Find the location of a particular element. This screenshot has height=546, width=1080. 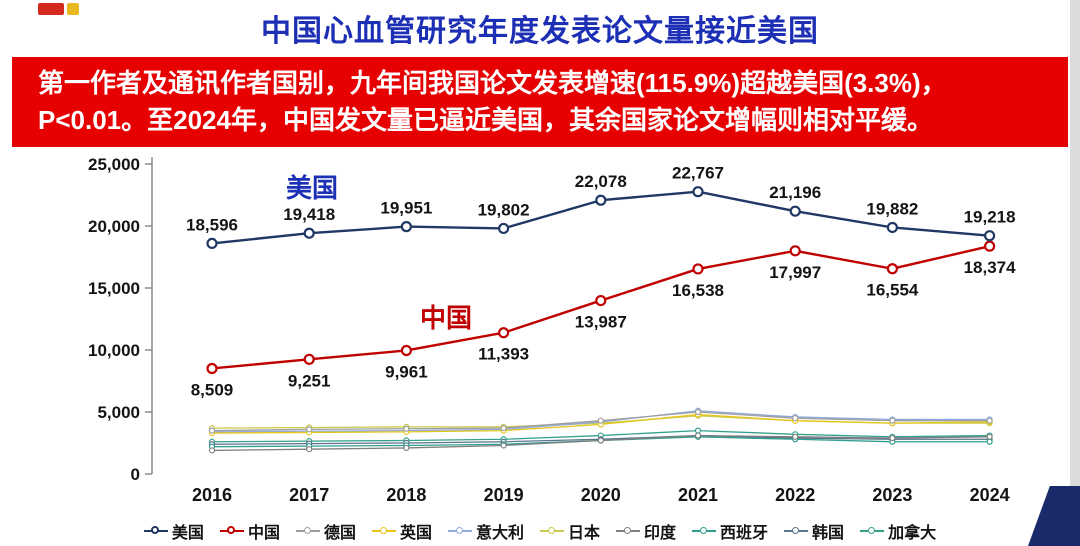

svg-text: 2021 is located at coordinates (698, 495).